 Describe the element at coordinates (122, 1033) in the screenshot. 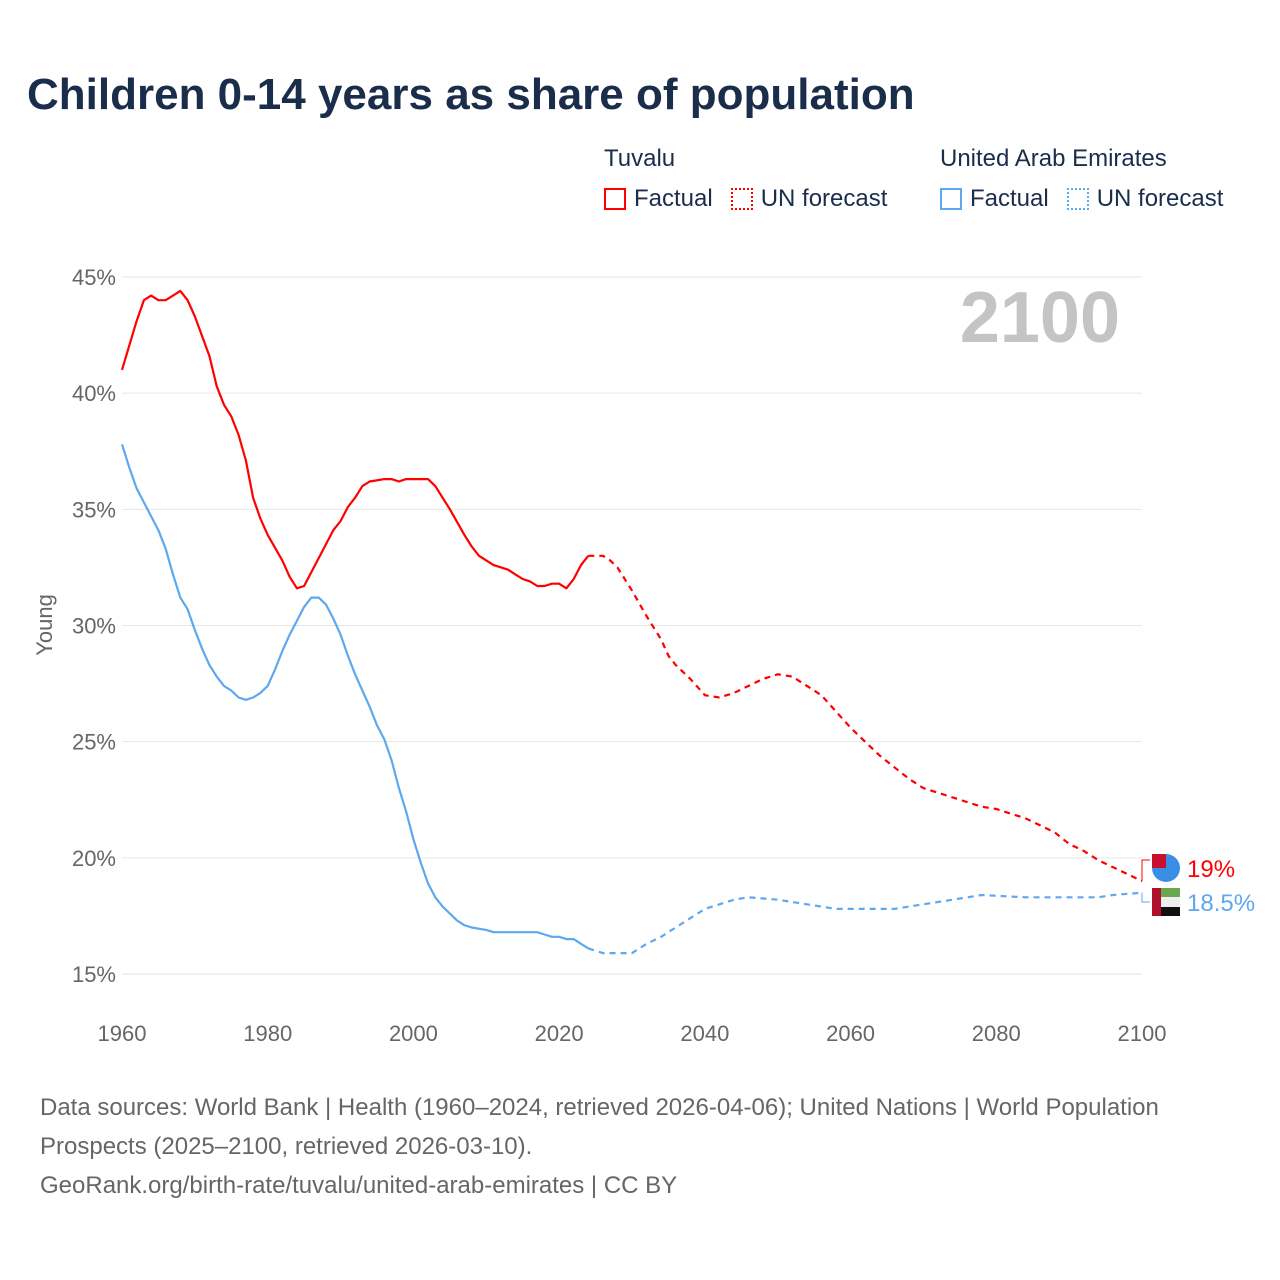

I see `x-tick-label: 1960` at that location.